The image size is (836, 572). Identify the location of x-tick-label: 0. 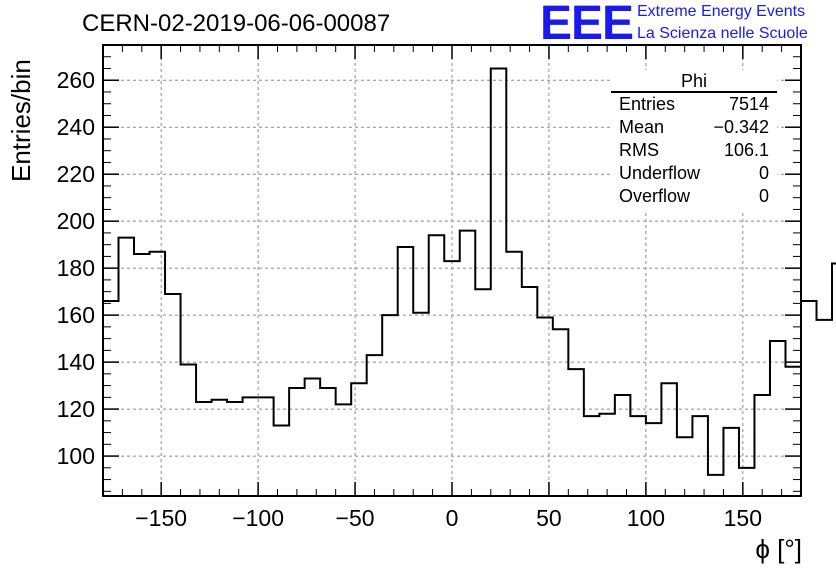
(452, 518).